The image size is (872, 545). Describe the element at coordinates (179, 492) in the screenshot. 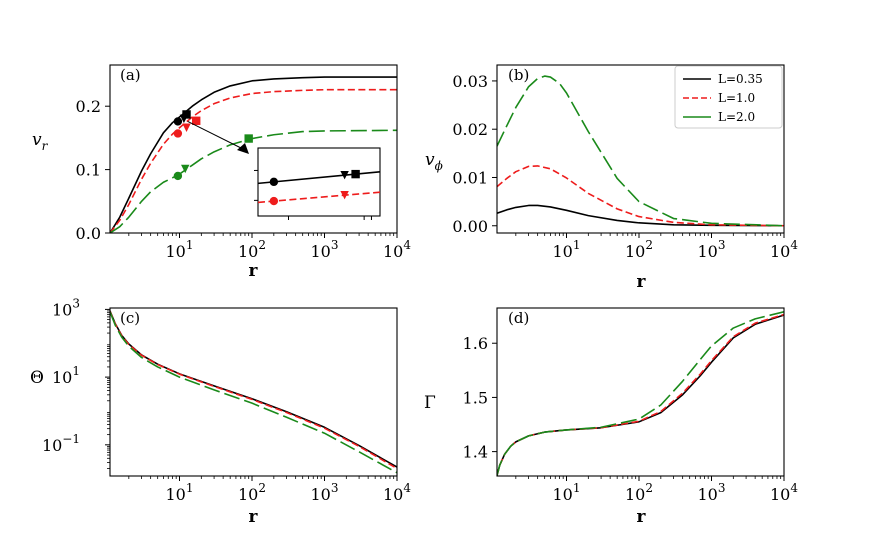

I see `x-tick-label-c-0: 10¹` at that location.